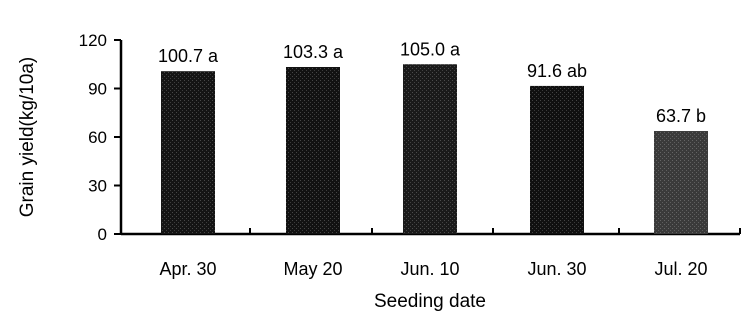  I want to click on y-tick-label: 120, so click(93, 40).